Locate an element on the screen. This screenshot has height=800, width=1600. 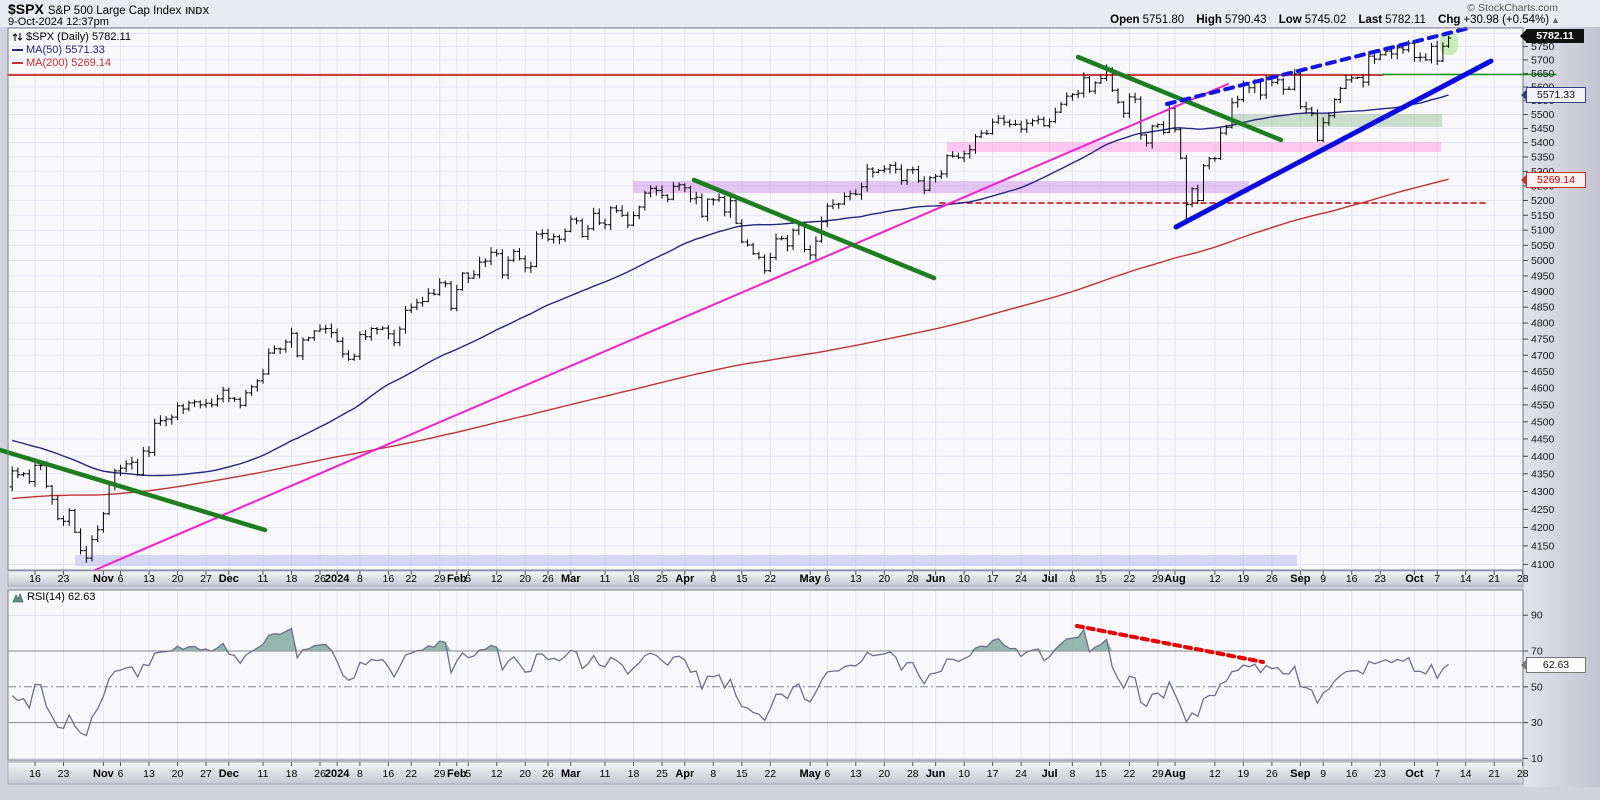
svg-text: 5650 is located at coordinates (1543, 74).